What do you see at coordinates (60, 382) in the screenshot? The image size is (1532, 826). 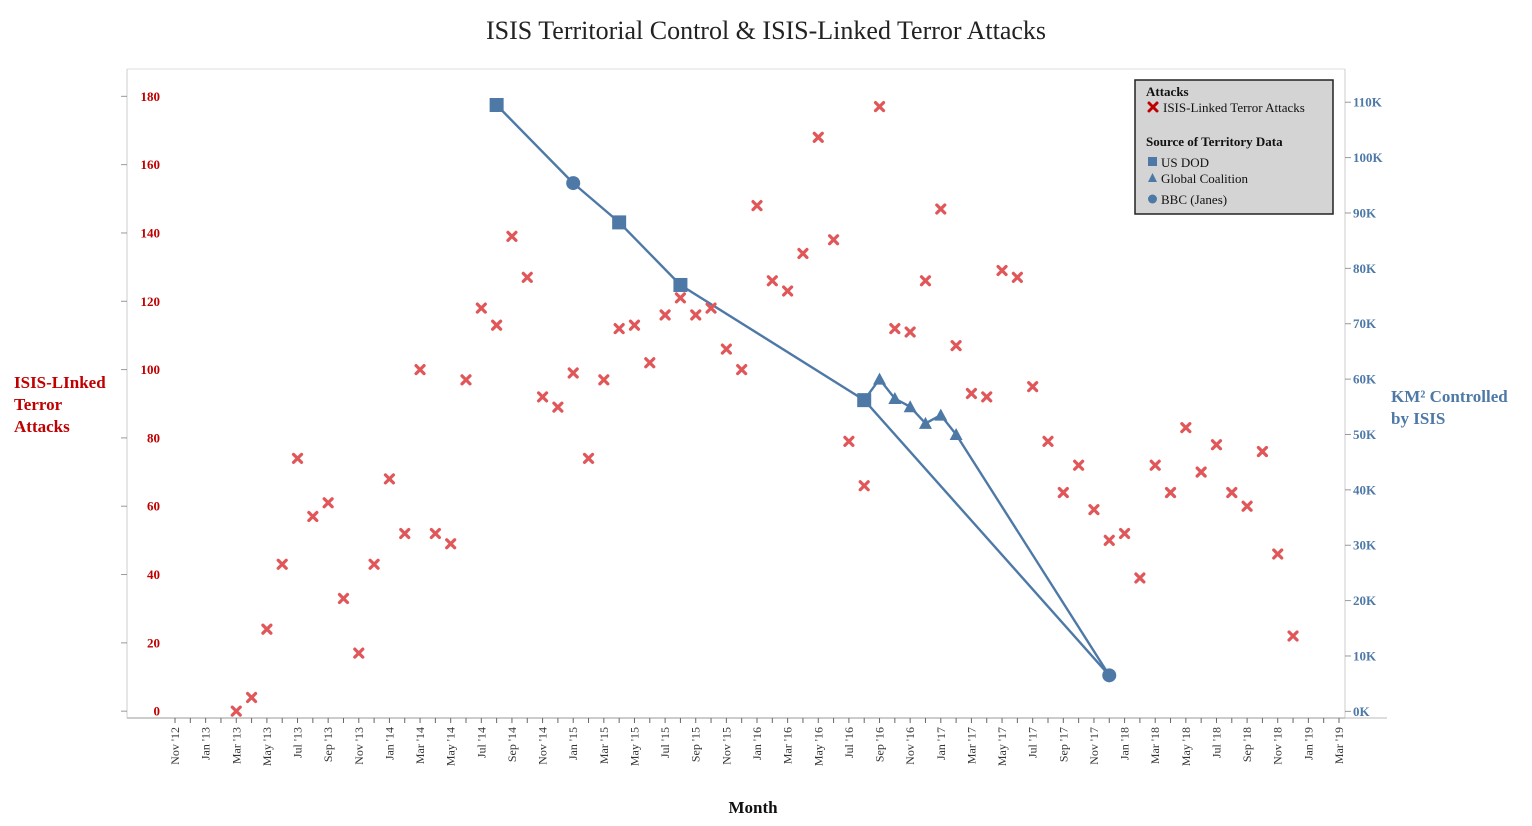 I see `left-axis-label-line: ISIS-LInked` at bounding box center [60, 382].